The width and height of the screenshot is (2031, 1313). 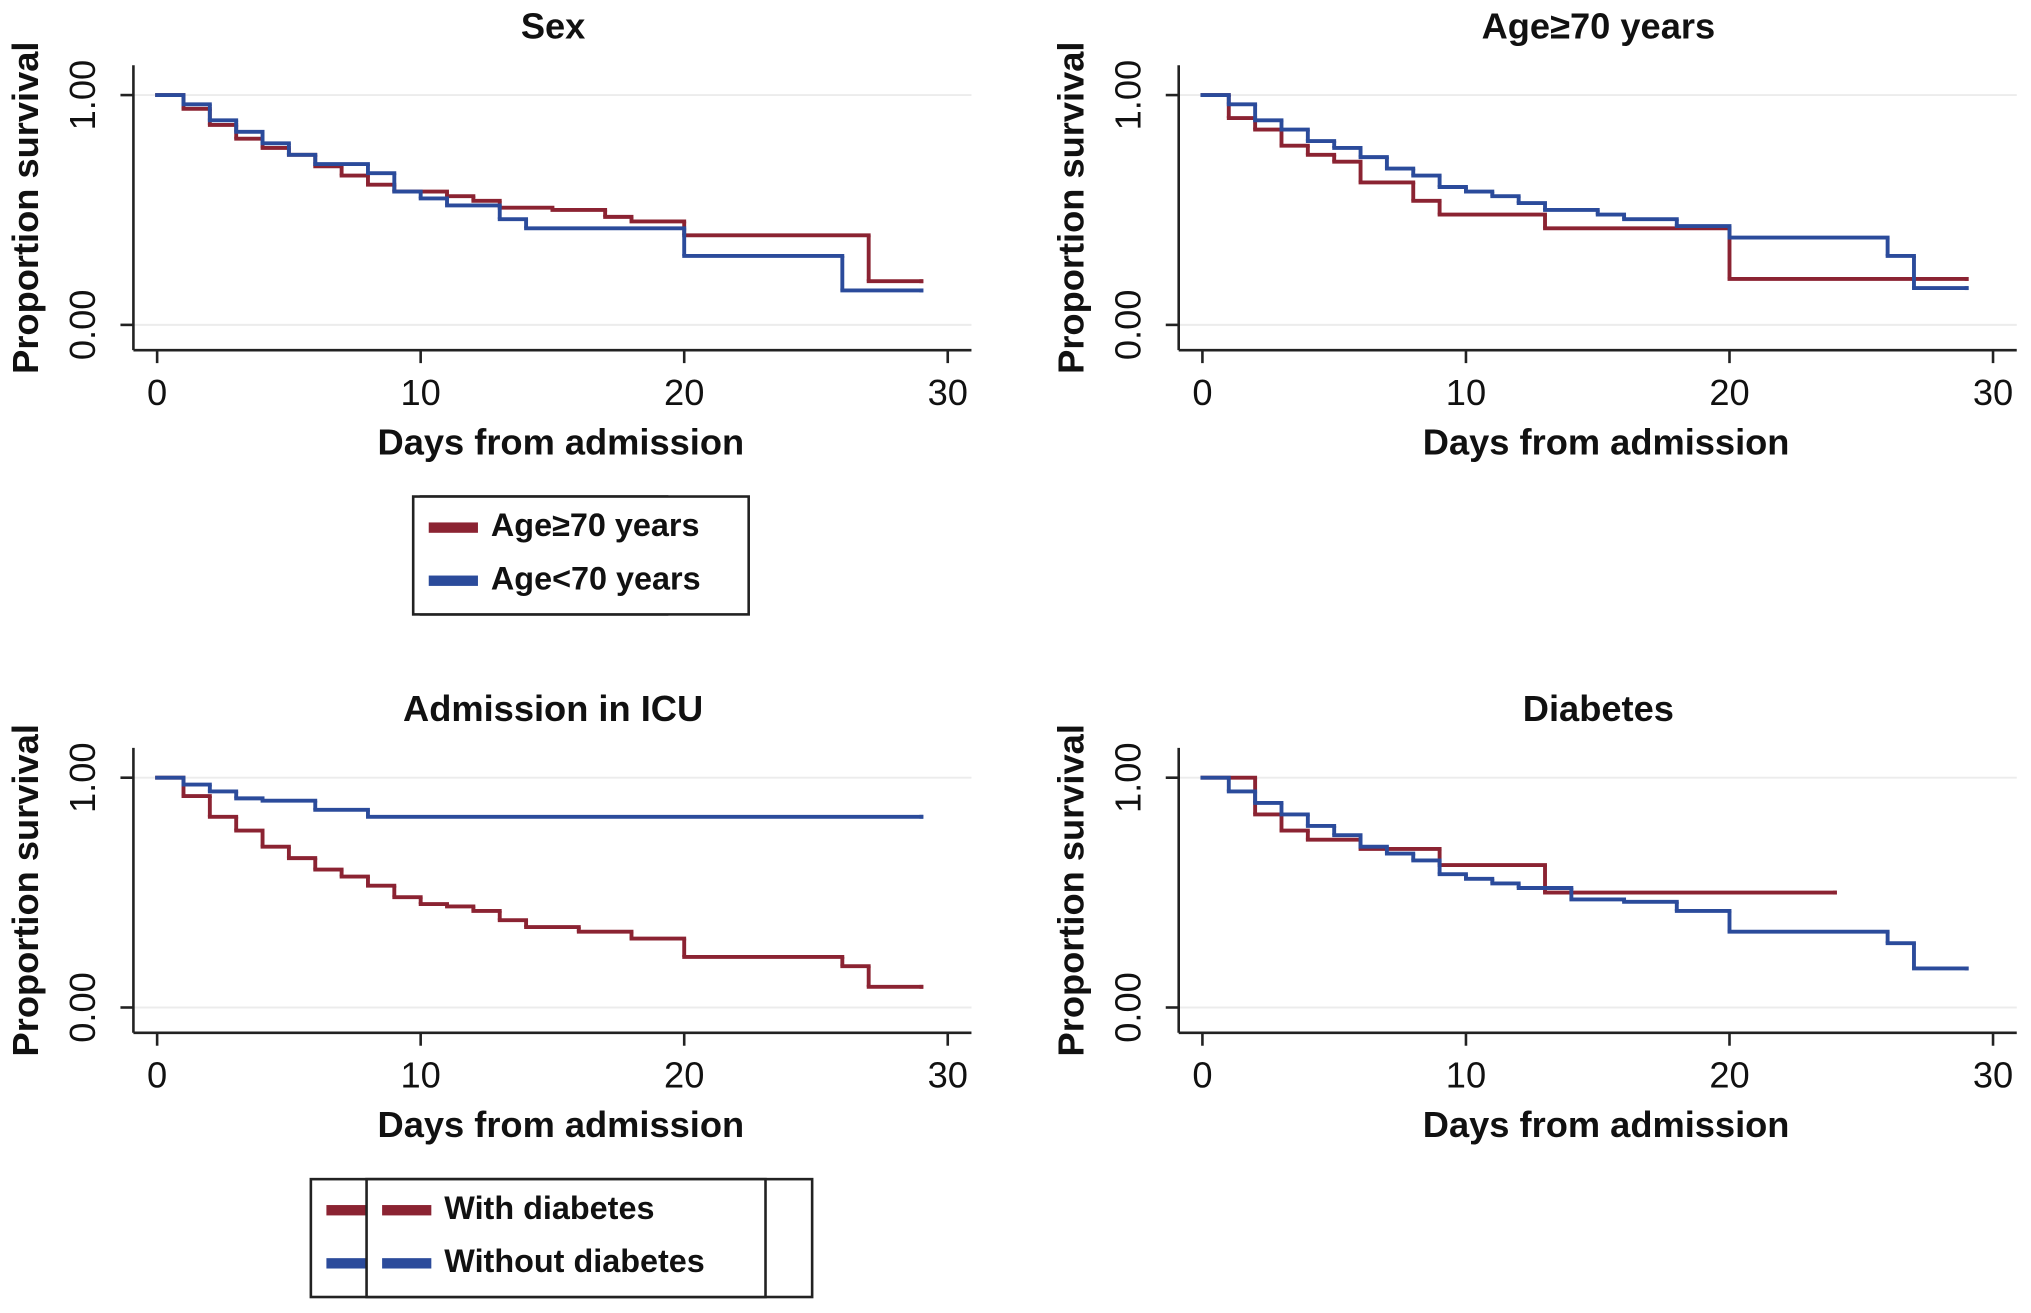 I want to click on legend-label: Without diabetes, so click(x=574, y=1261).